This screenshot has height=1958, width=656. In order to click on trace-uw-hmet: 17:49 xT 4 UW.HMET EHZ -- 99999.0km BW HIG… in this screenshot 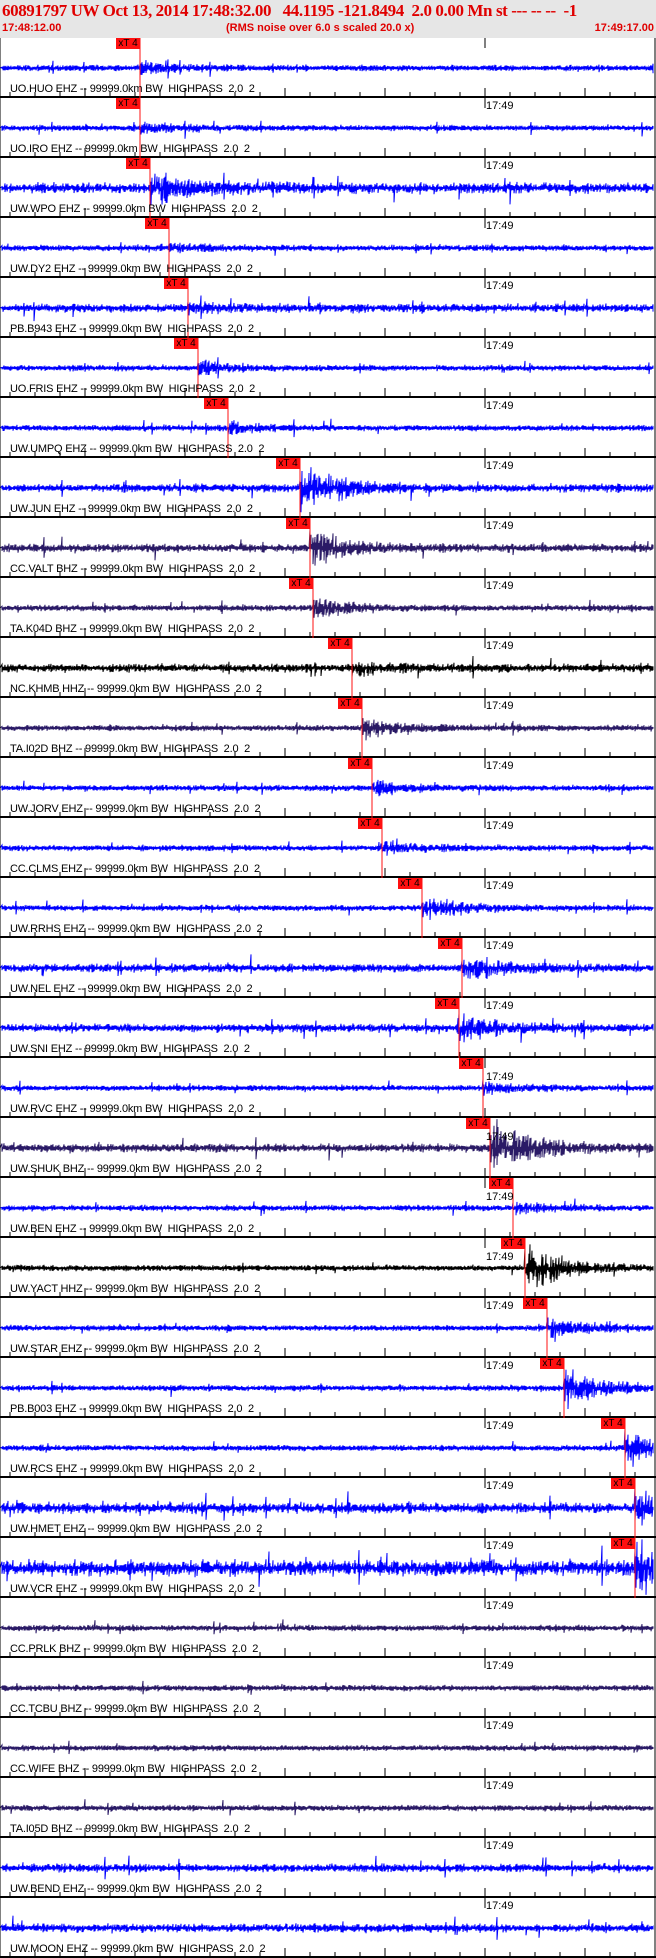, I will do `click(328, 1508)`.